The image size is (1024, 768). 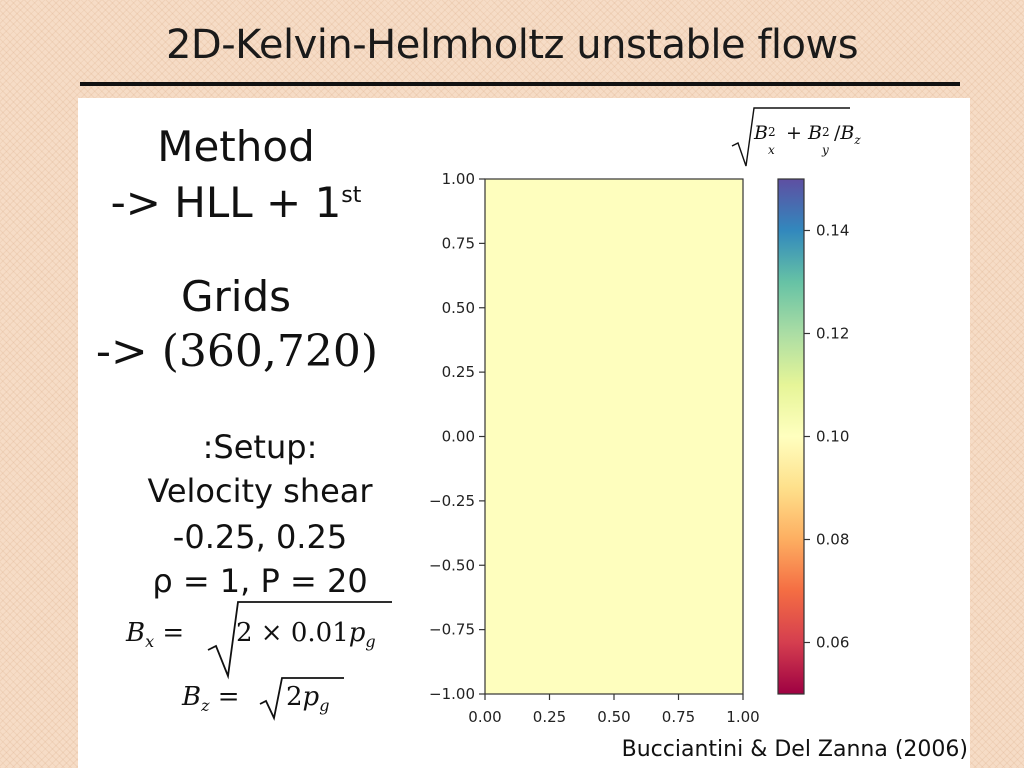 I want to click on y-tick-label: 1.00, so click(x=458, y=179).